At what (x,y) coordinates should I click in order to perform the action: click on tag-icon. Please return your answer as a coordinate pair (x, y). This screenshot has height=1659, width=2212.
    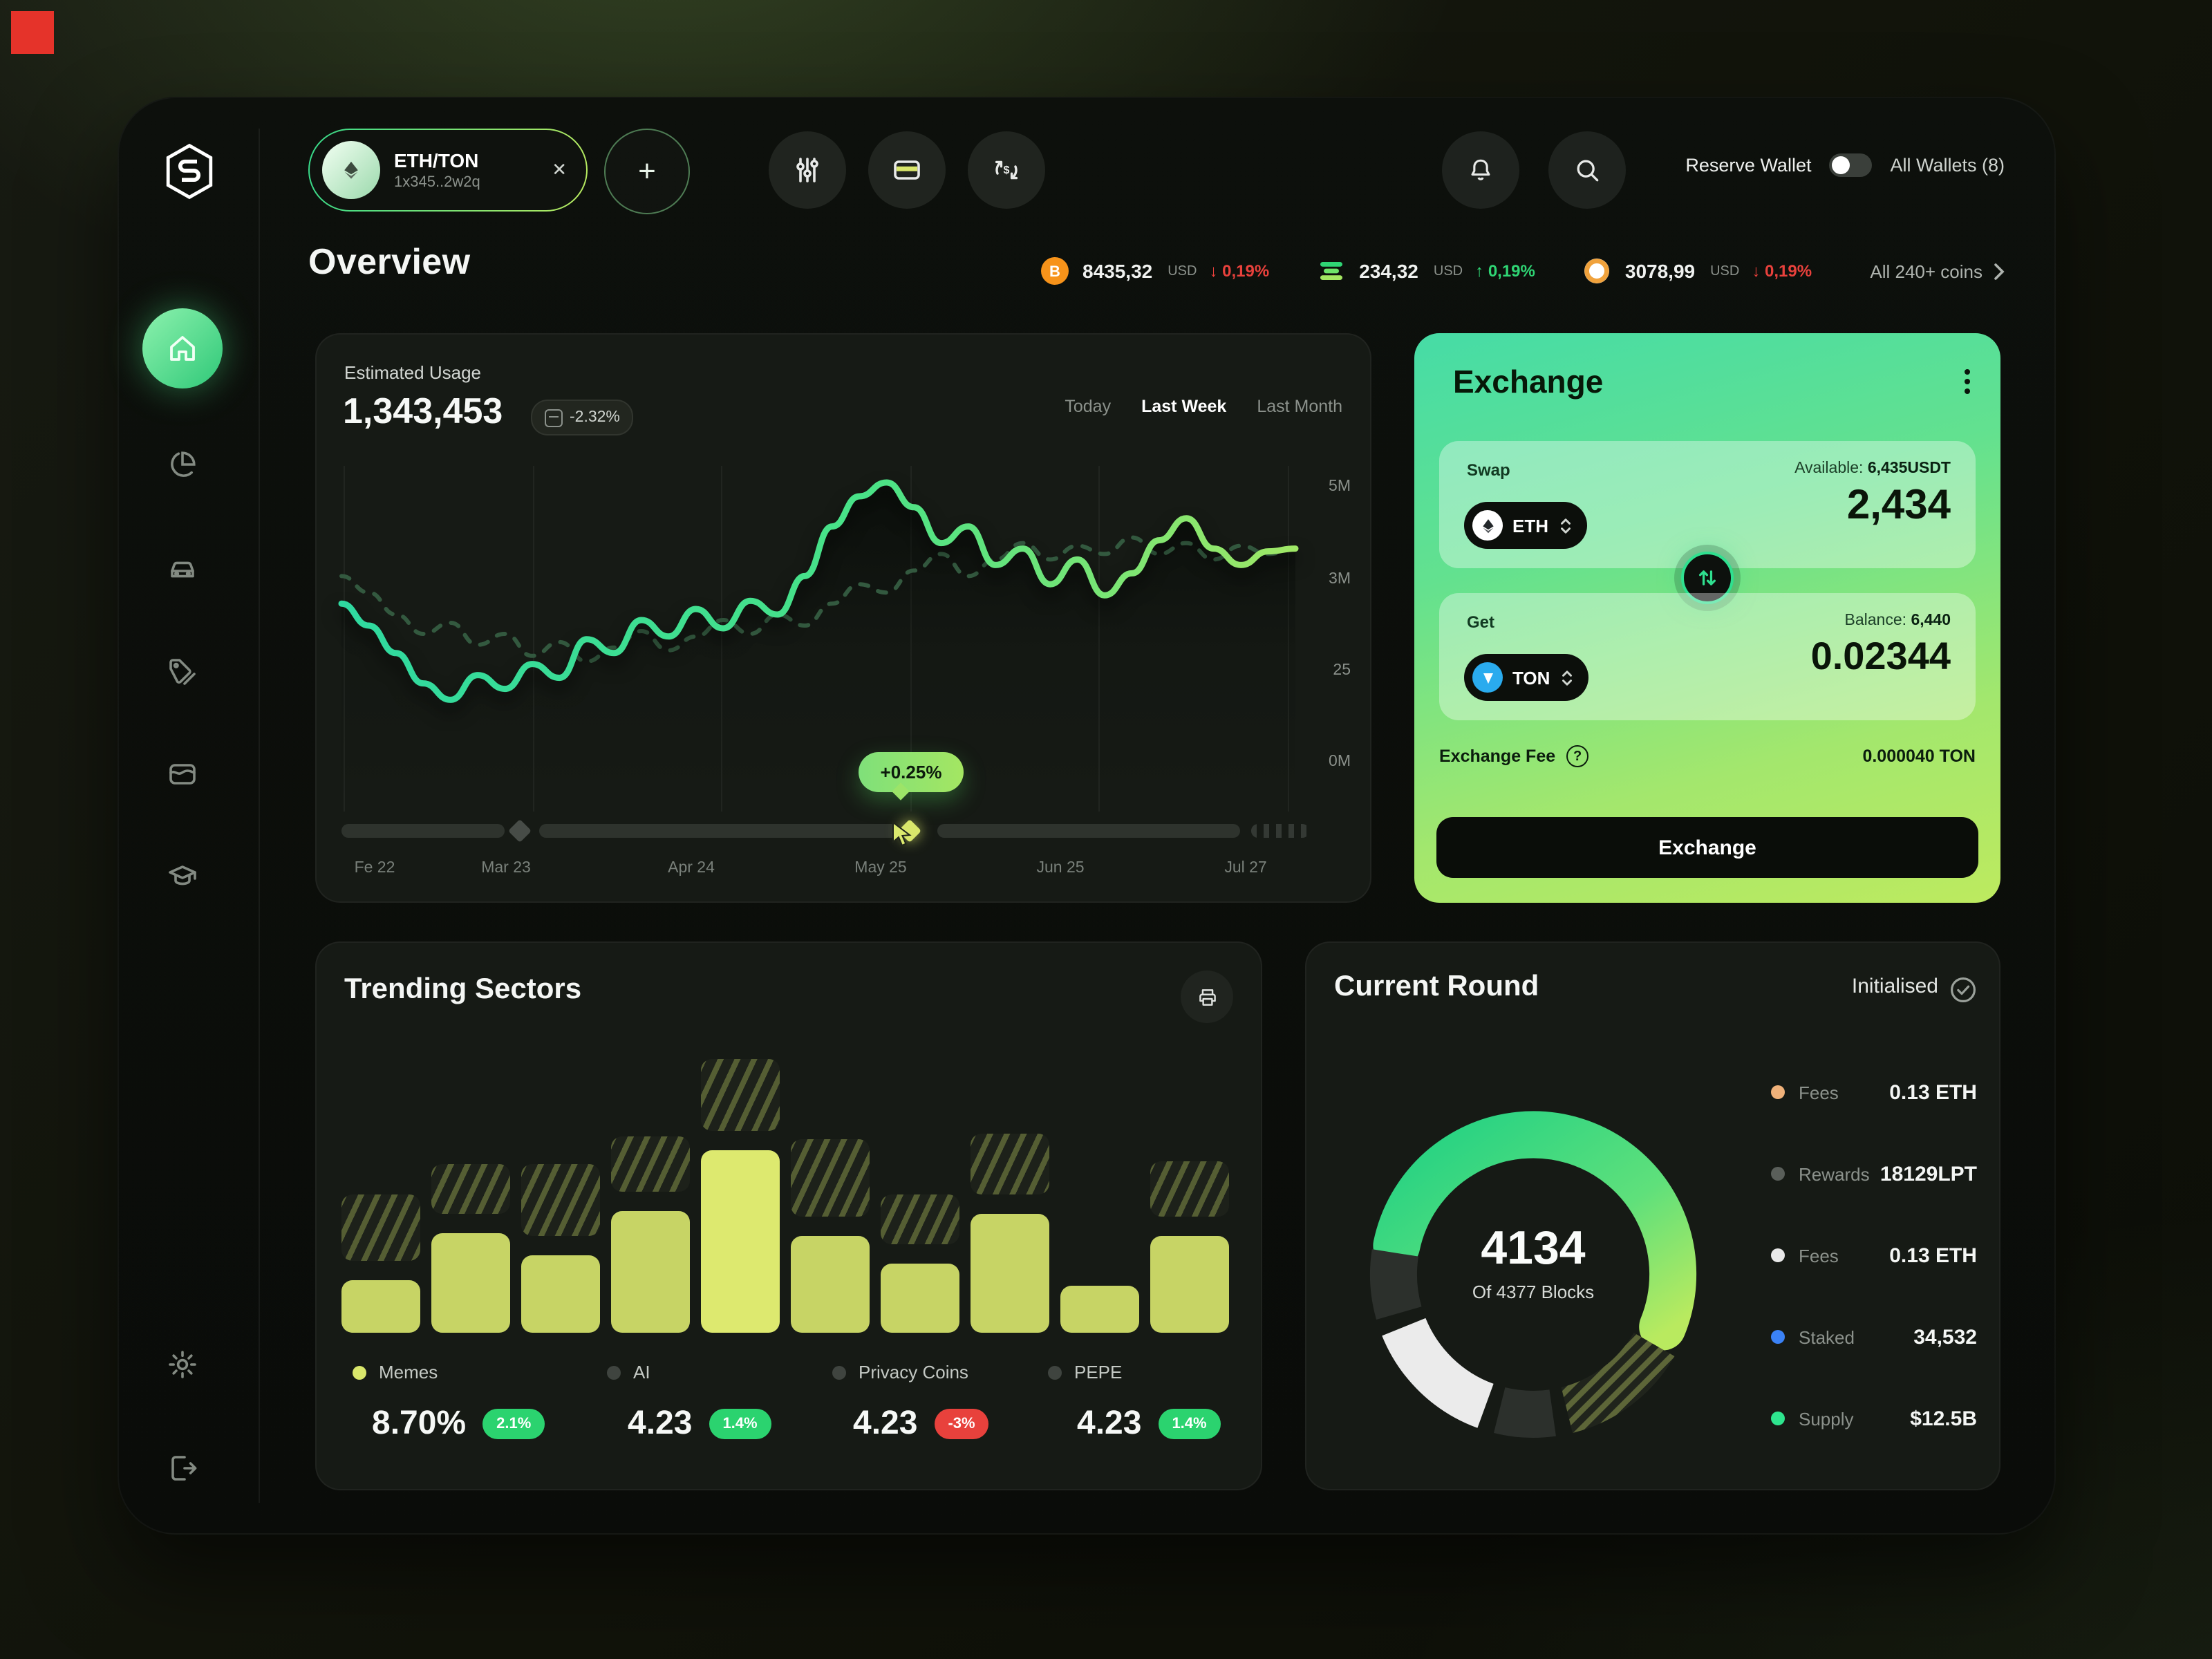
    Looking at the image, I should click on (182, 672).